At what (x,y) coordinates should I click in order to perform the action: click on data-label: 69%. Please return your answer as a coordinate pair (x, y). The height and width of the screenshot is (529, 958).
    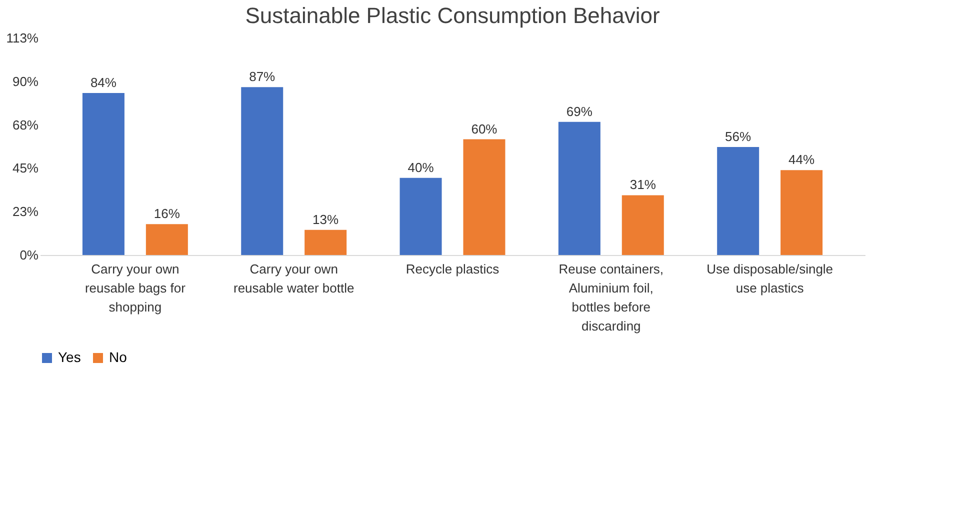
    Looking at the image, I should click on (579, 111).